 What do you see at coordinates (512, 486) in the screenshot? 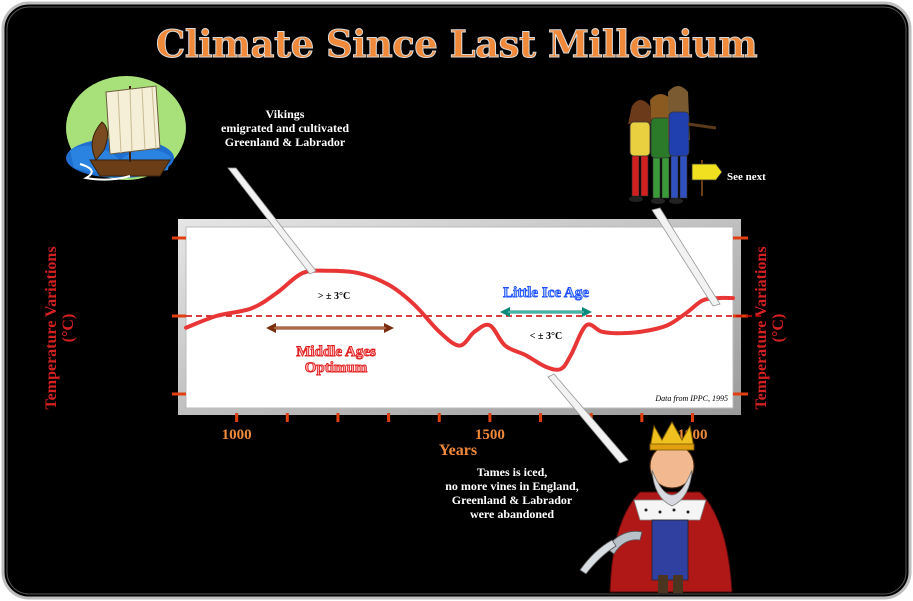
I see `thames-line2: no more vines in England,` at bounding box center [512, 486].